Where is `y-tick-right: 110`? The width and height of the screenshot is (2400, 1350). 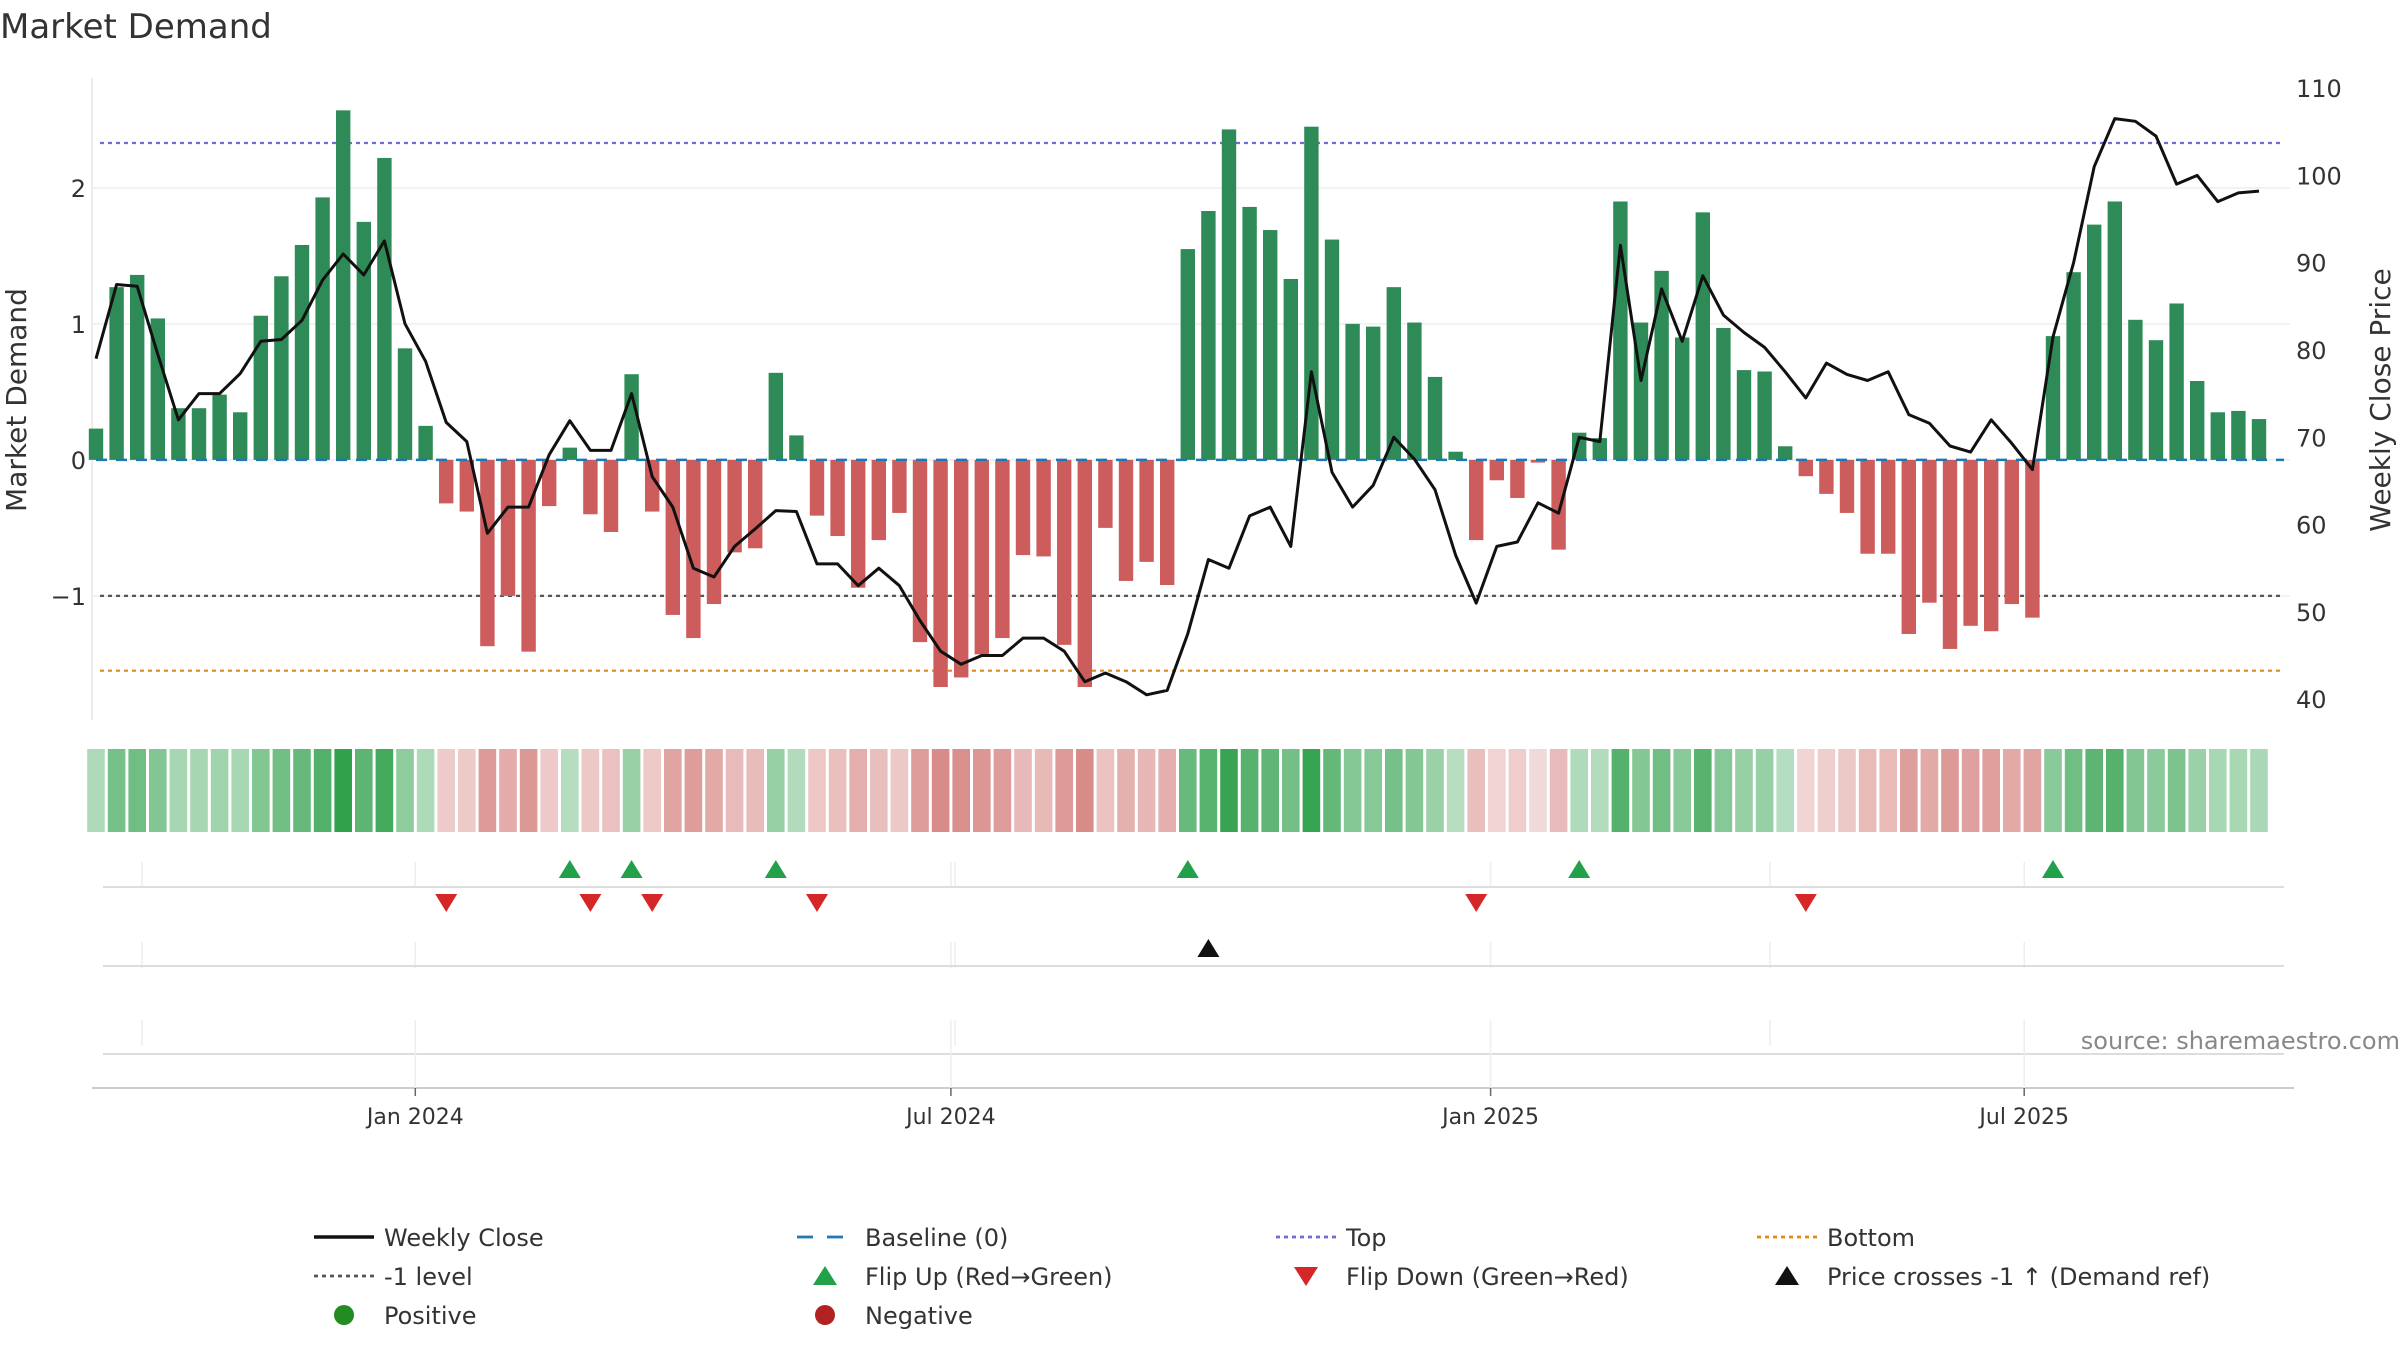 y-tick-right: 110 is located at coordinates (2319, 89).